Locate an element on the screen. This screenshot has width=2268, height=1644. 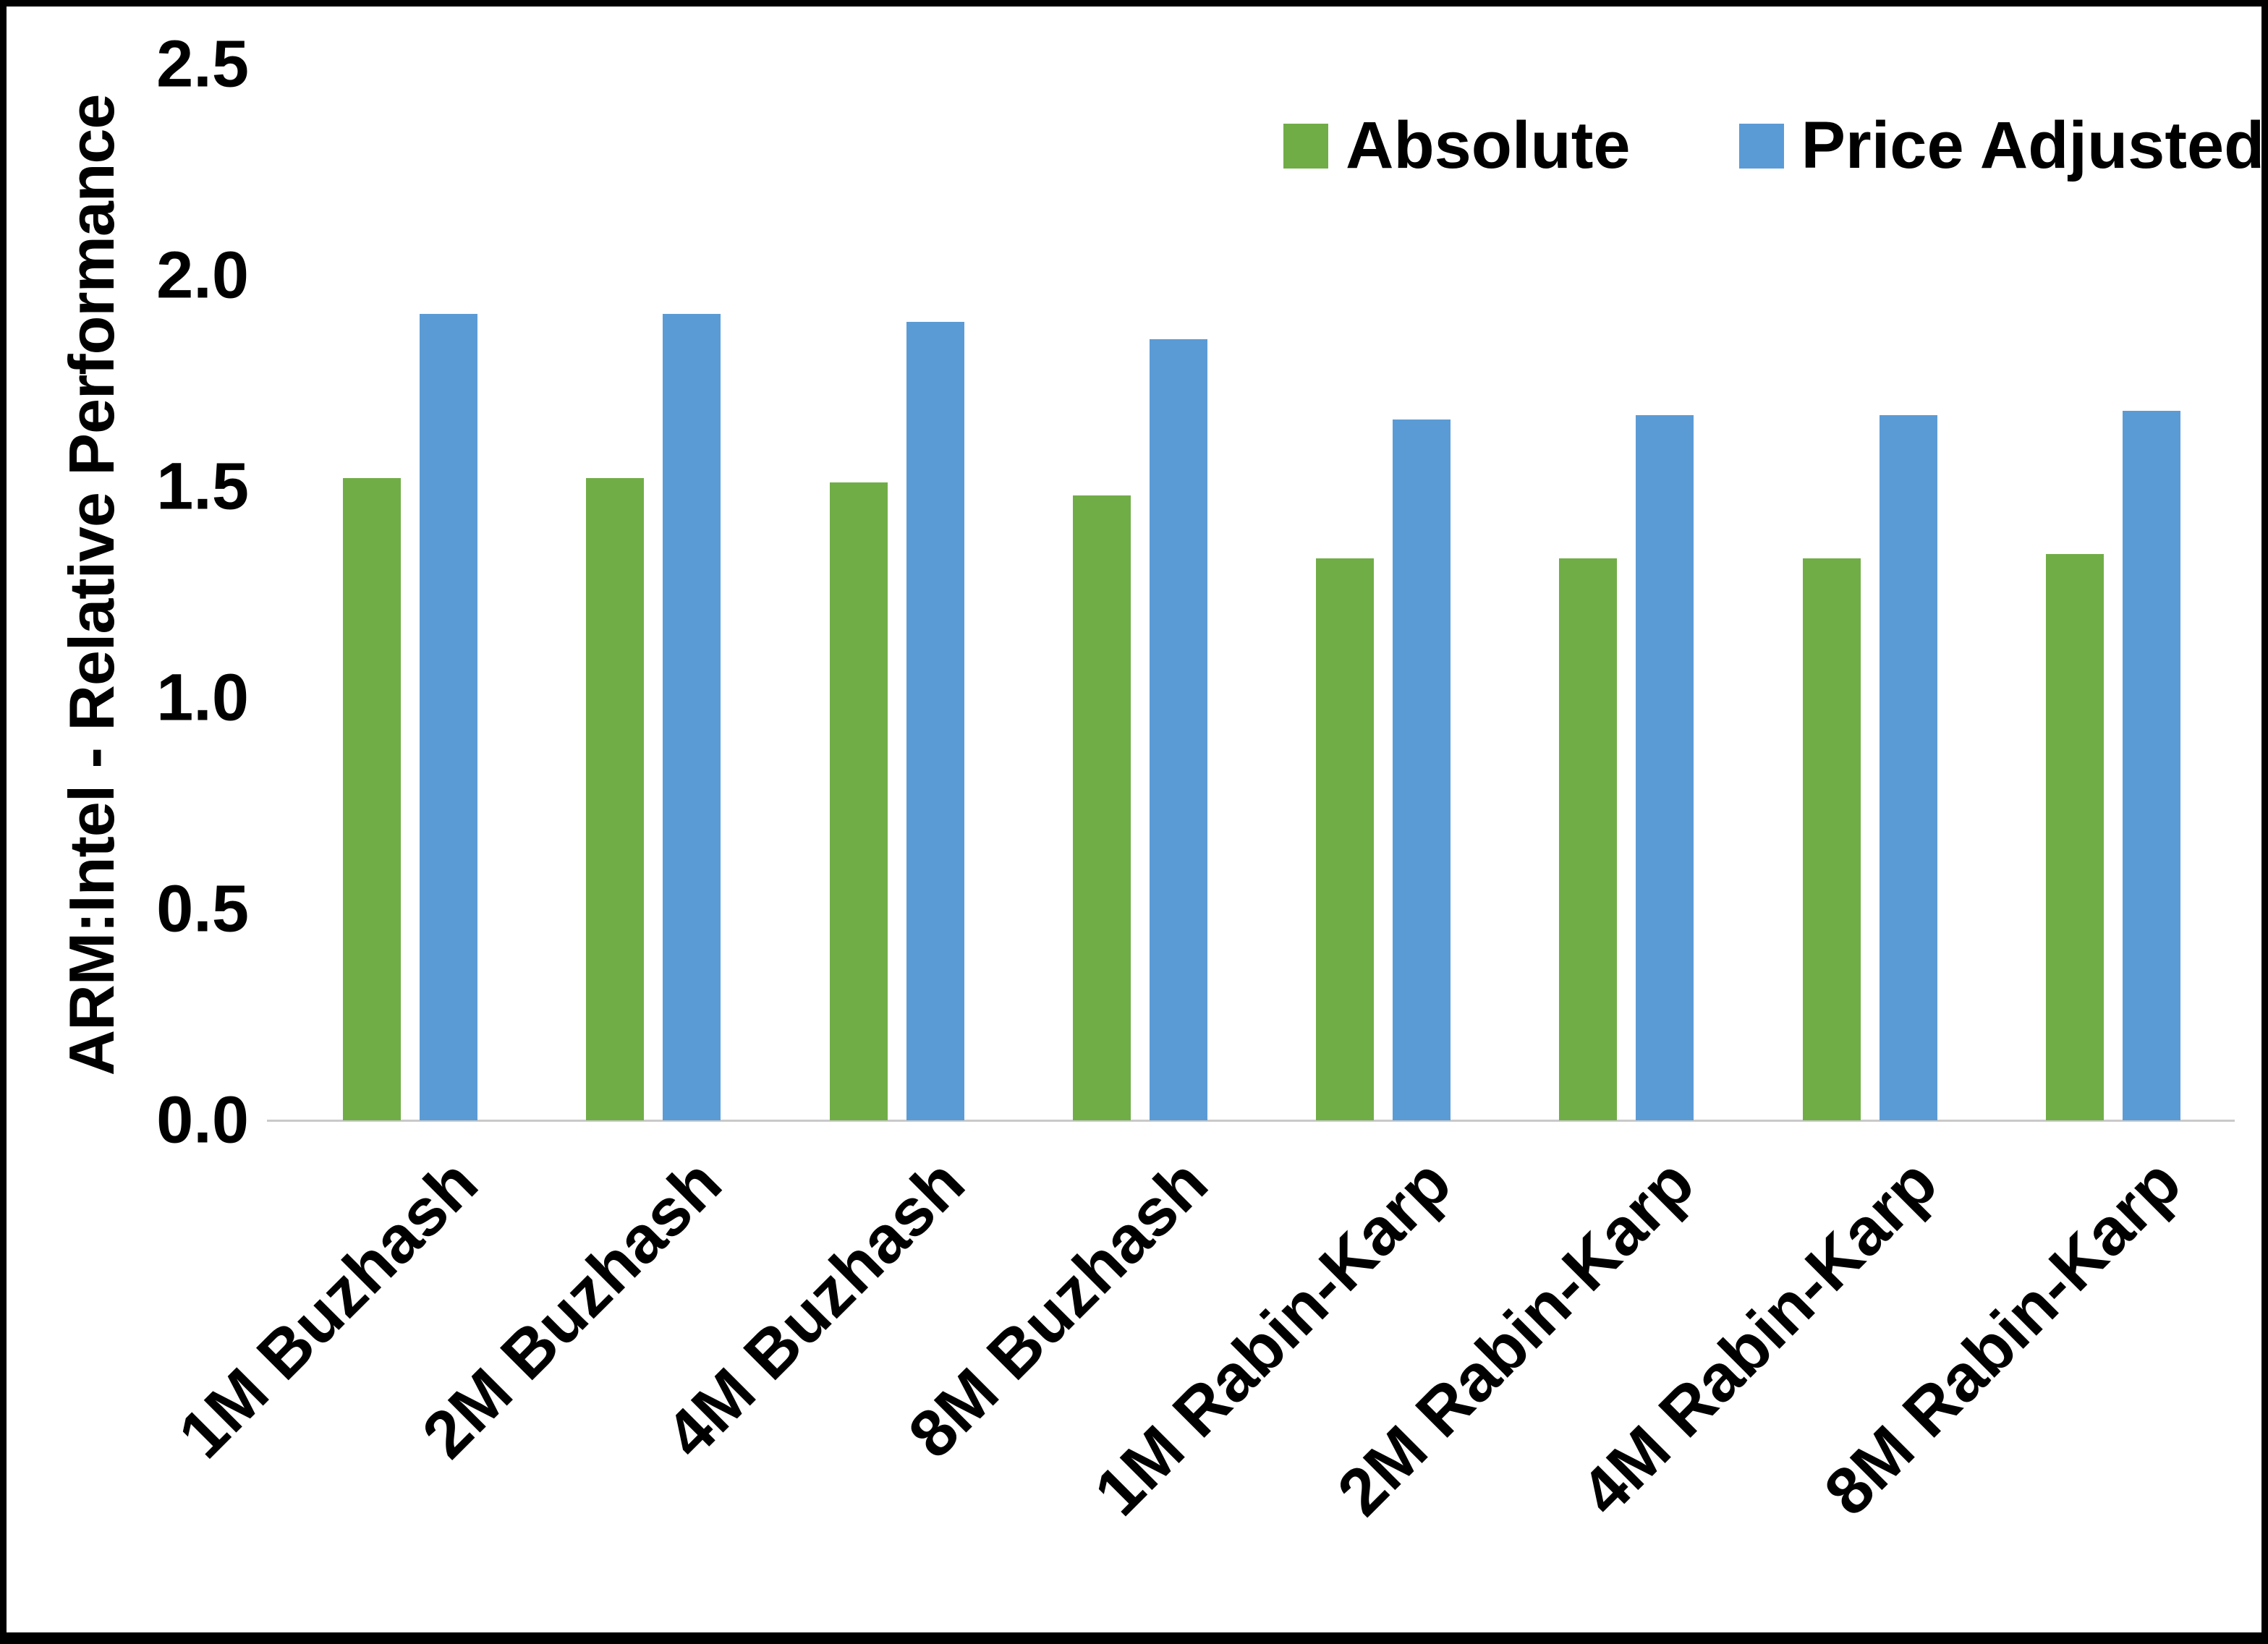
legend-label: Price Adjusted is located at coordinates (2033, 145).